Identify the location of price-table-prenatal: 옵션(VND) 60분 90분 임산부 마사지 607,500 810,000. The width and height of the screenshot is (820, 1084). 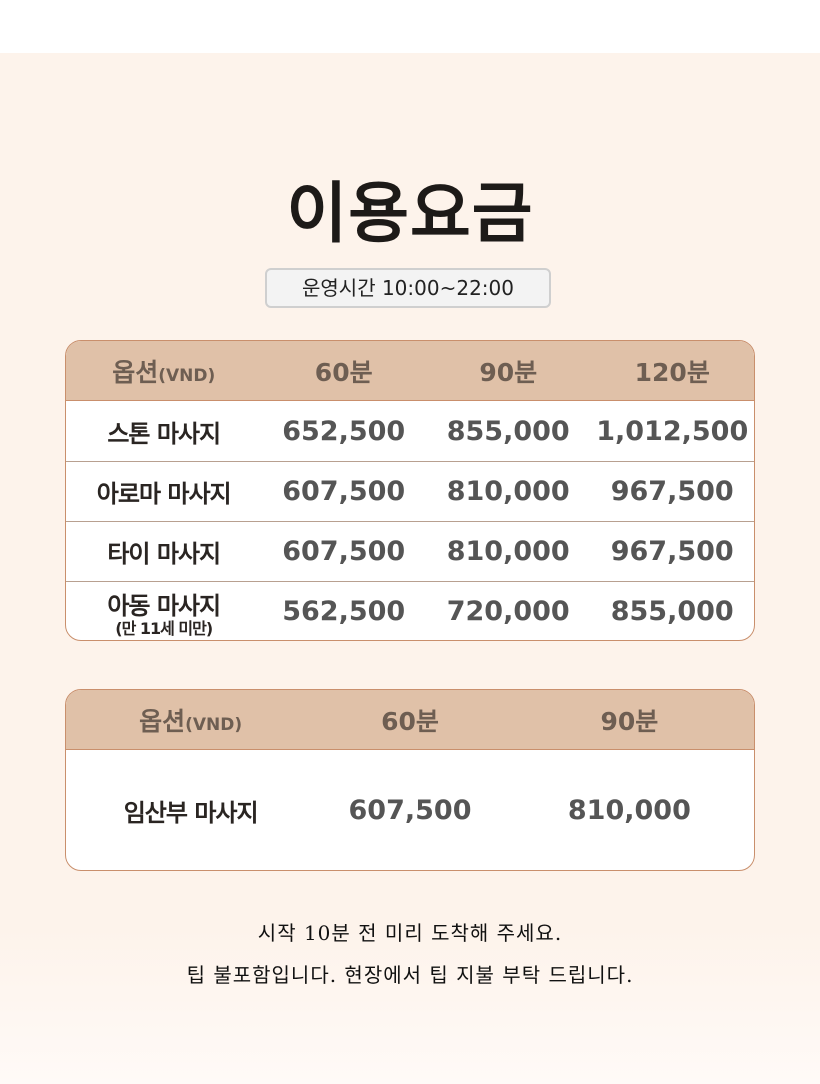
(410, 780).